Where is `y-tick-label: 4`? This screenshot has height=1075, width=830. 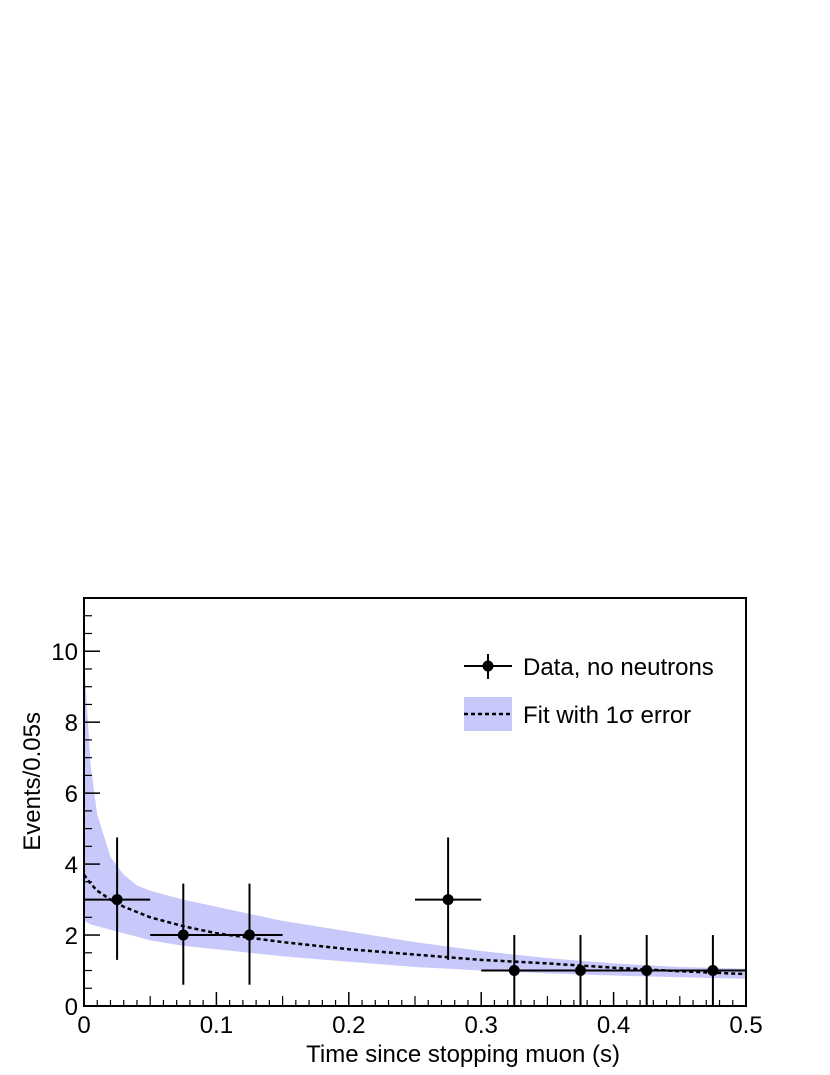
y-tick-label: 4 is located at coordinates (71, 865).